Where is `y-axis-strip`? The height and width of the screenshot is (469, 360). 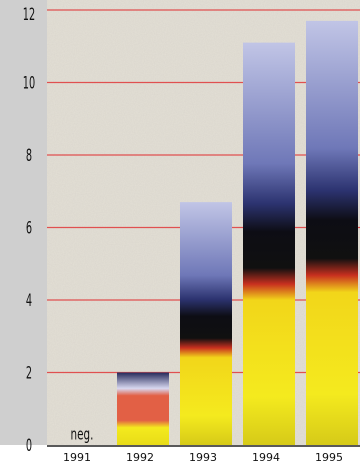
y-axis-strip is located at coordinates (23, 234).